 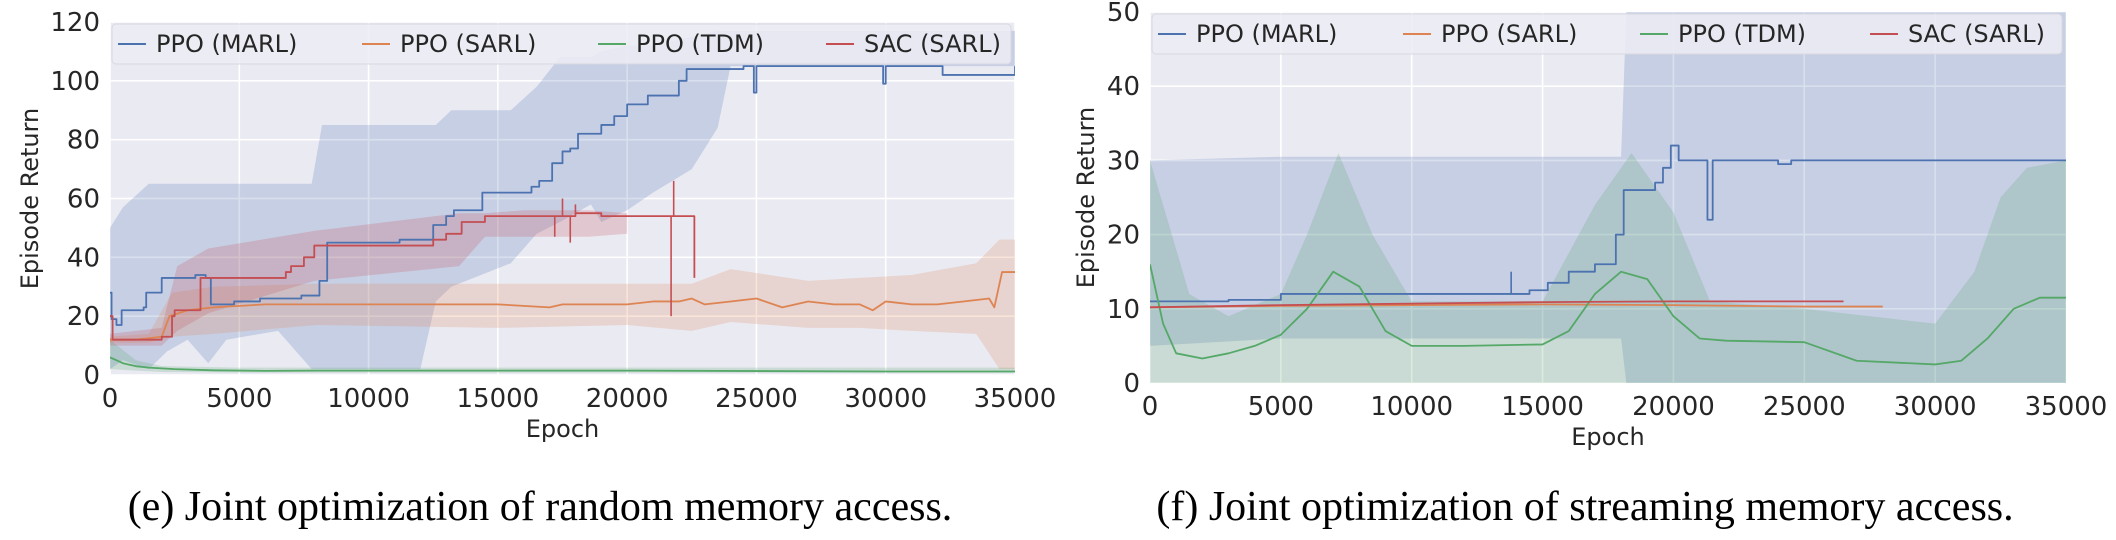 What do you see at coordinates (1123, 310) in the screenshot?
I see `y-tick-label: 10` at bounding box center [1123, 310].